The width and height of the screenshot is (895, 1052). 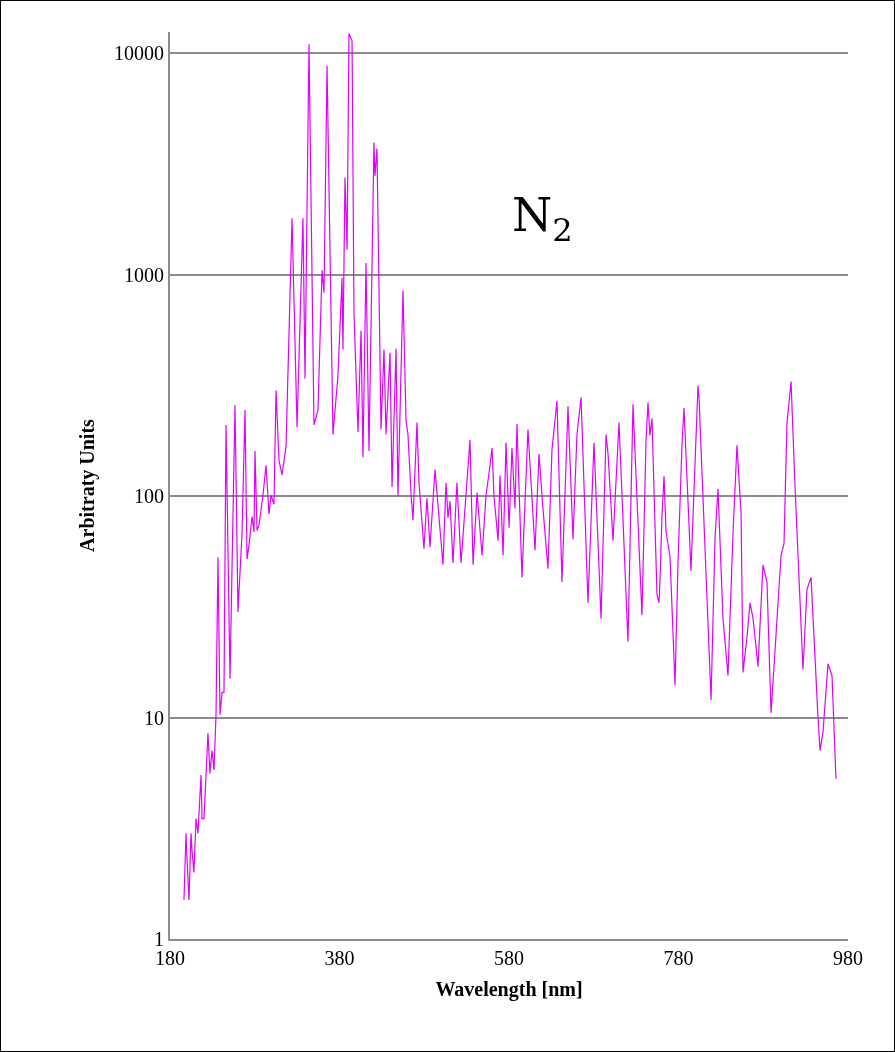 What do you see at coordinates (339, 958) in the screenshot?
I see `x-tick-label: 380` at bounding box center [339, 958].